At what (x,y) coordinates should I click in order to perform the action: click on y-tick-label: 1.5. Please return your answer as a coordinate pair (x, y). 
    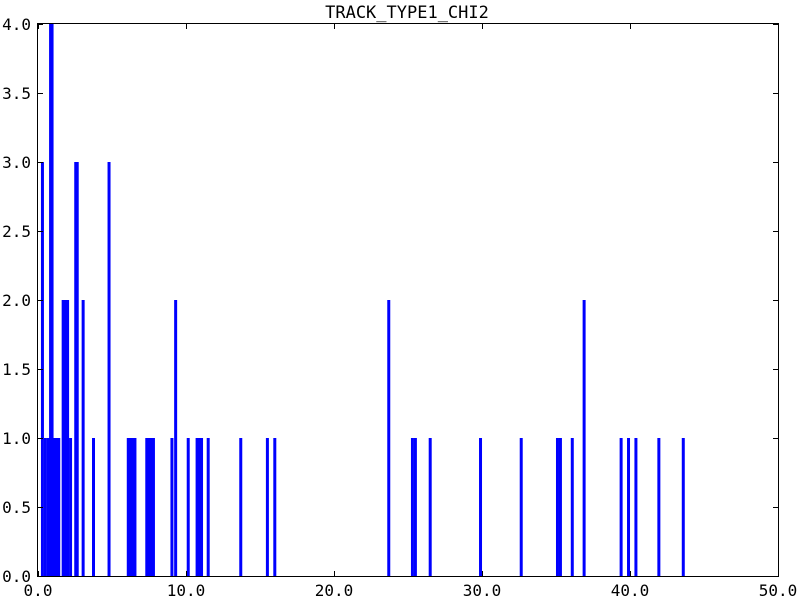
    Looking at the image, I should click on (16, 369).